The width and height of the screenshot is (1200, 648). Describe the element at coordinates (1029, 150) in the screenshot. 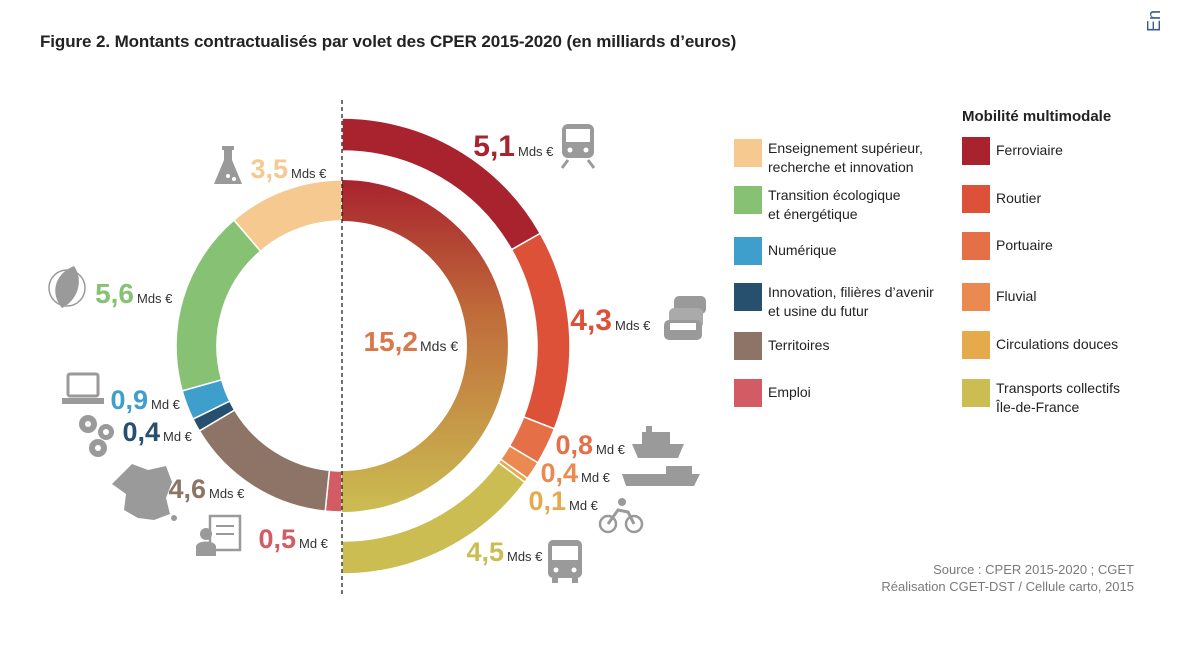

I see `legend-label-ferroviaire: Ferroviaire` at that location.